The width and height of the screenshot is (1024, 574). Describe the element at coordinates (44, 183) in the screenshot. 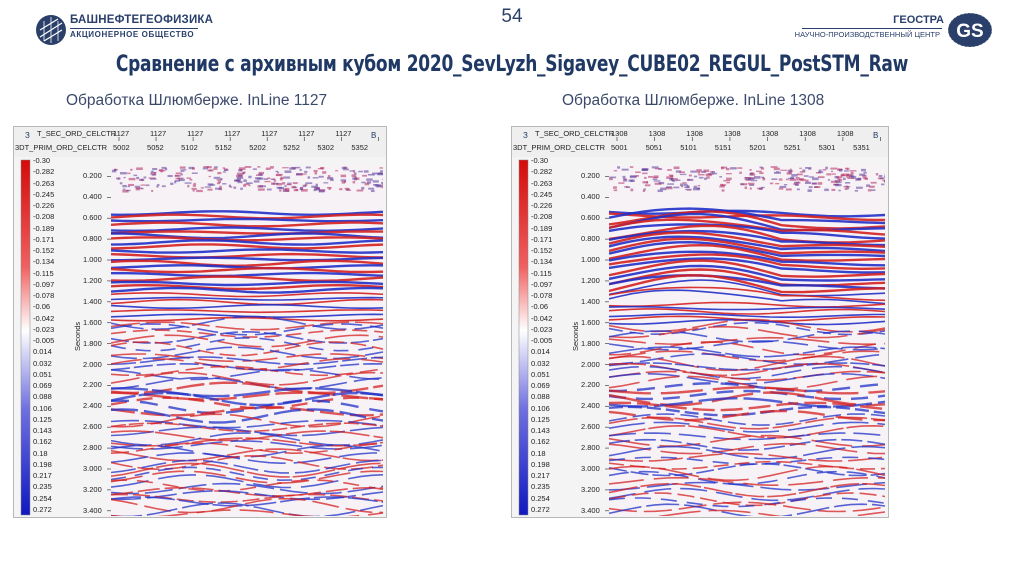

I see `colorbar-label: -0.263` at that location.